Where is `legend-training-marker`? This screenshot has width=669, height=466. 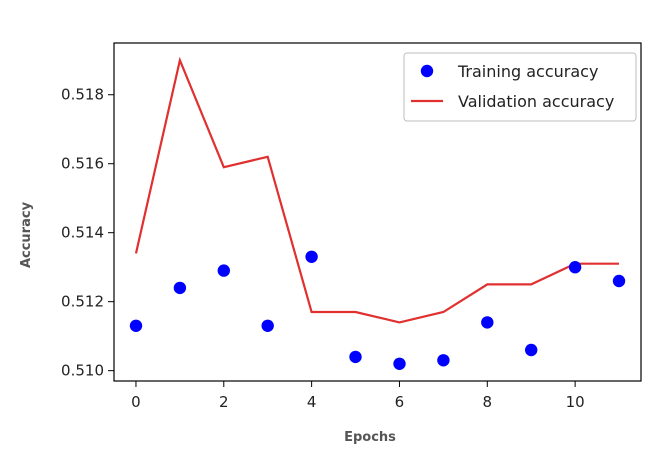 legend-training-marker is located at coordinates (427, 71).